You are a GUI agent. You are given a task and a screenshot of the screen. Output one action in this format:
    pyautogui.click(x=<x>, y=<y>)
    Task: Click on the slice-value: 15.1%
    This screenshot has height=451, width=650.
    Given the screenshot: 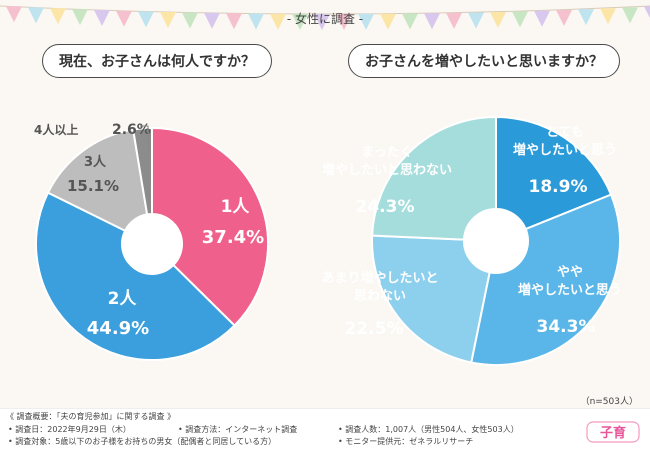 What is the action you would take?
    pyautogui.click(x=93, y=186)
    